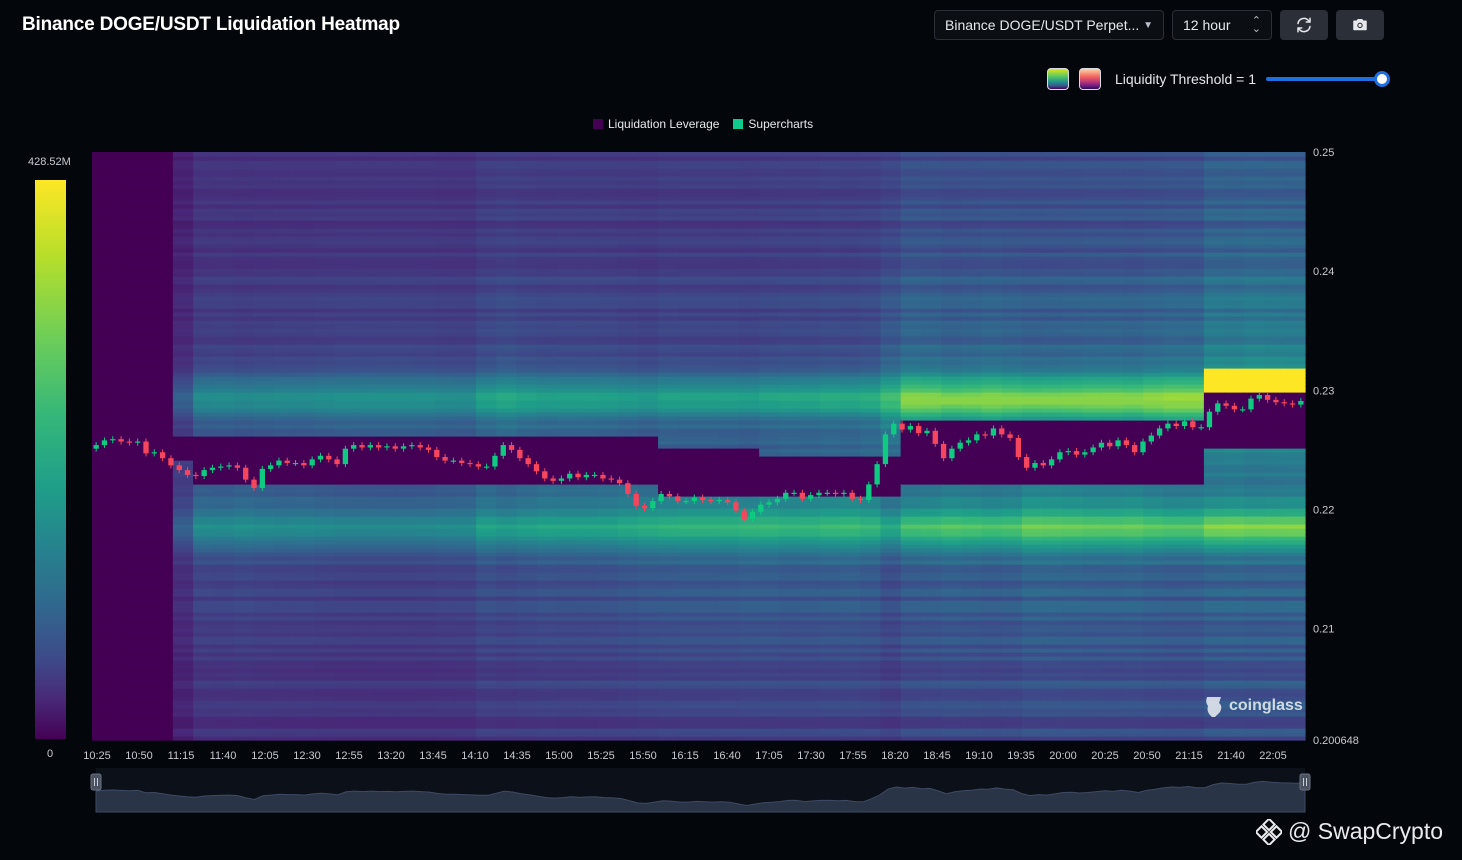 The height and width of the screenshot is (860, 1462). Describe the element at coordinates (1222, 25) in the screenshot. I see `interval-select: 12 hour ⌃ ⌄` at that location.